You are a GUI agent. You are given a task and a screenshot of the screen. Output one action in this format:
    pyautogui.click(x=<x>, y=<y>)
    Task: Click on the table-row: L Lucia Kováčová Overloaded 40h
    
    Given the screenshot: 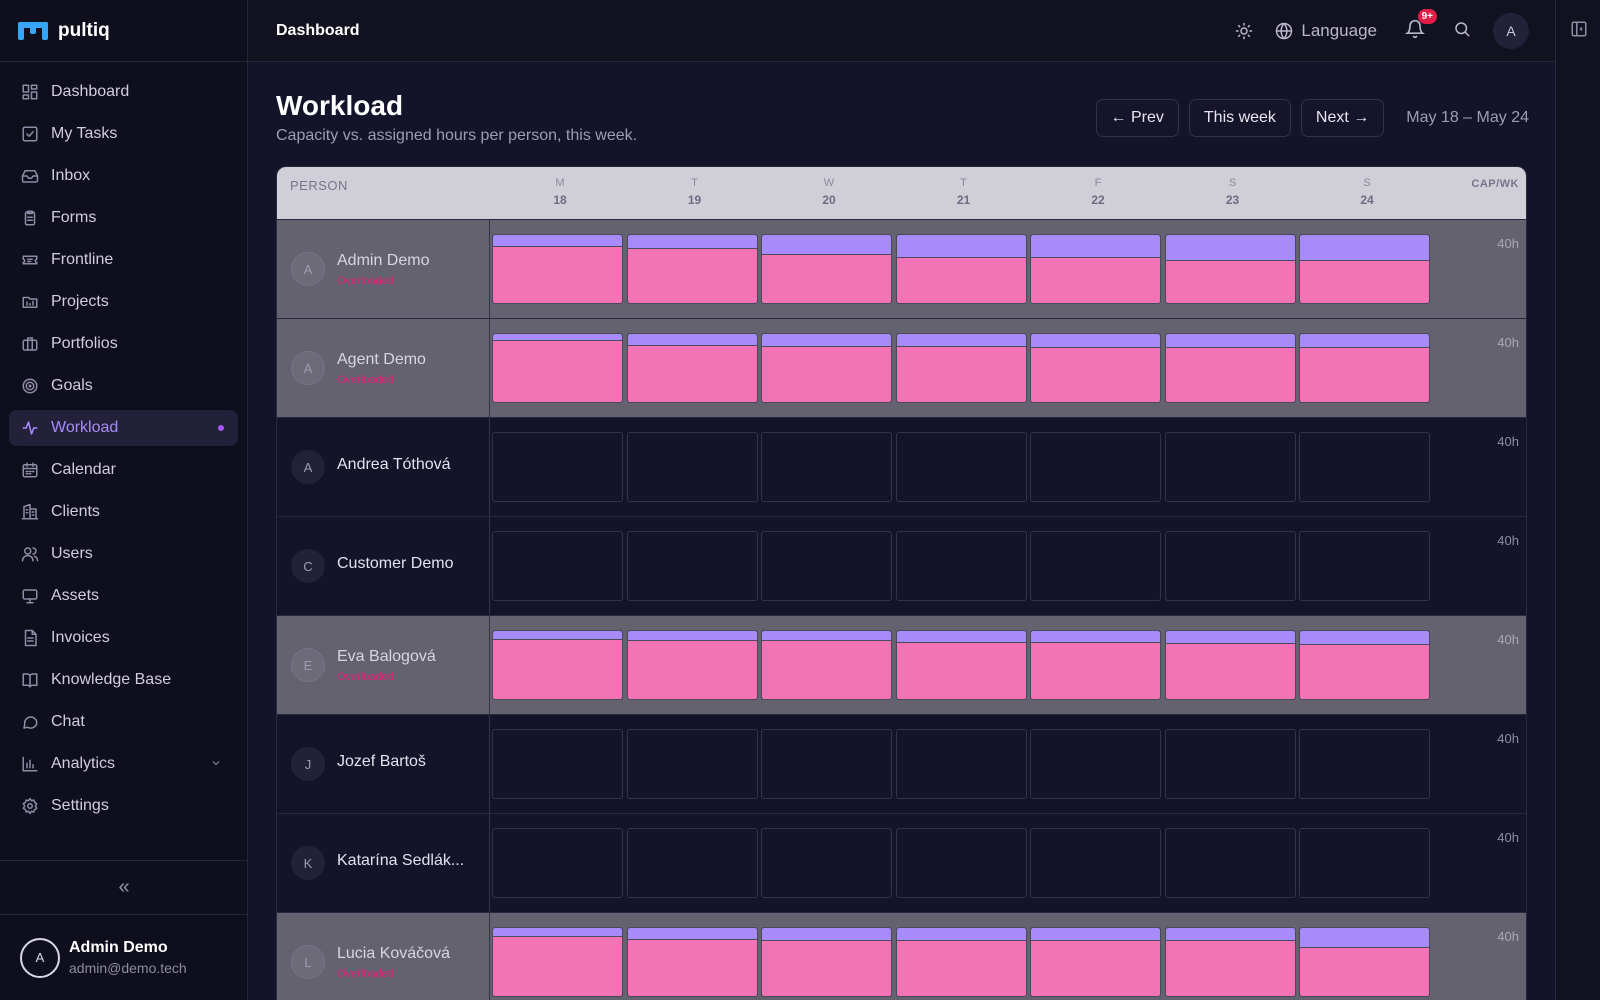 What is the action you would take?
    pyautogui.click(x=901, y=956)
    